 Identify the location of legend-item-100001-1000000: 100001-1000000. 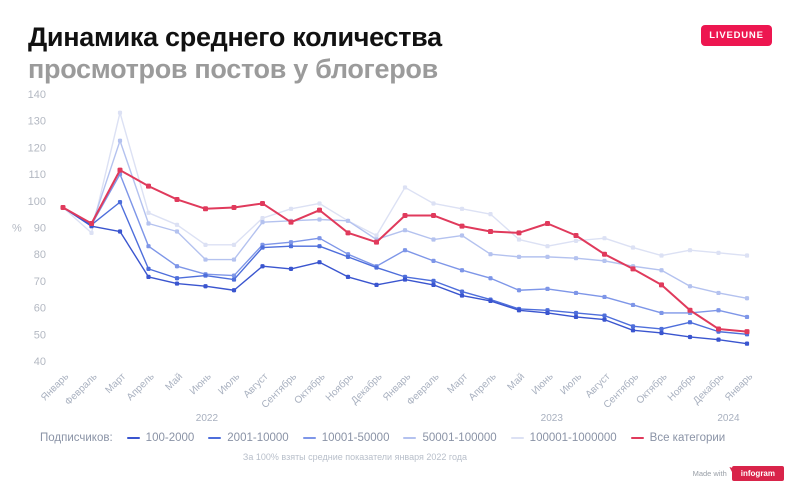
(563, 438).